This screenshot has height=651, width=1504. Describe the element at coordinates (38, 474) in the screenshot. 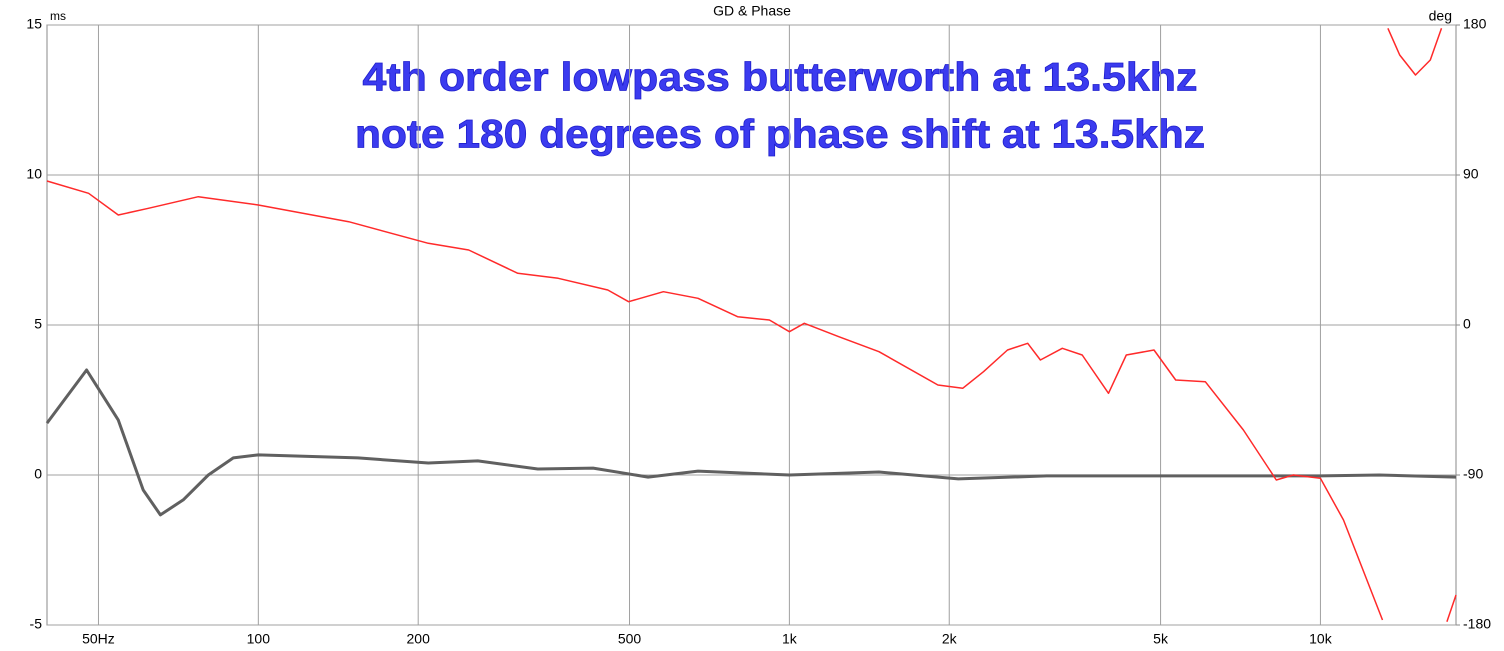

I see `y-tick-label: 0` at that location.